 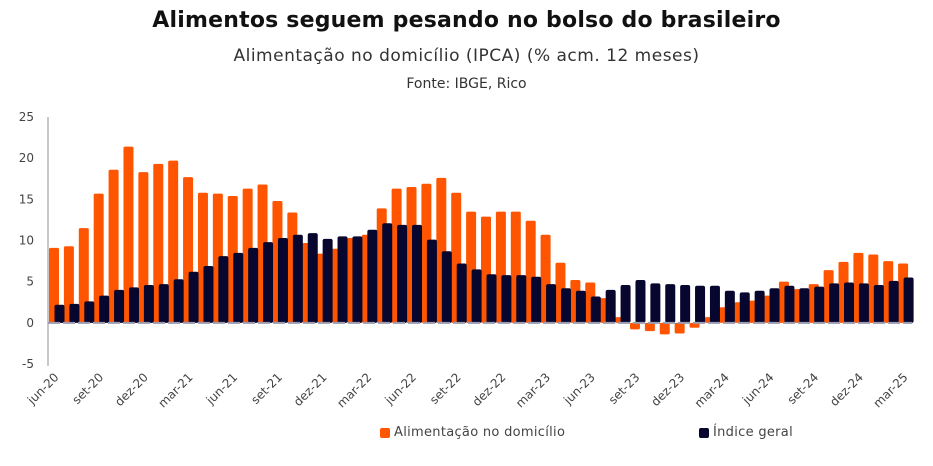 What do you see at coordinates (667, 389) in the screenshot?
I see `x-tick-label: dez-23` at bounding box center [667, 389].